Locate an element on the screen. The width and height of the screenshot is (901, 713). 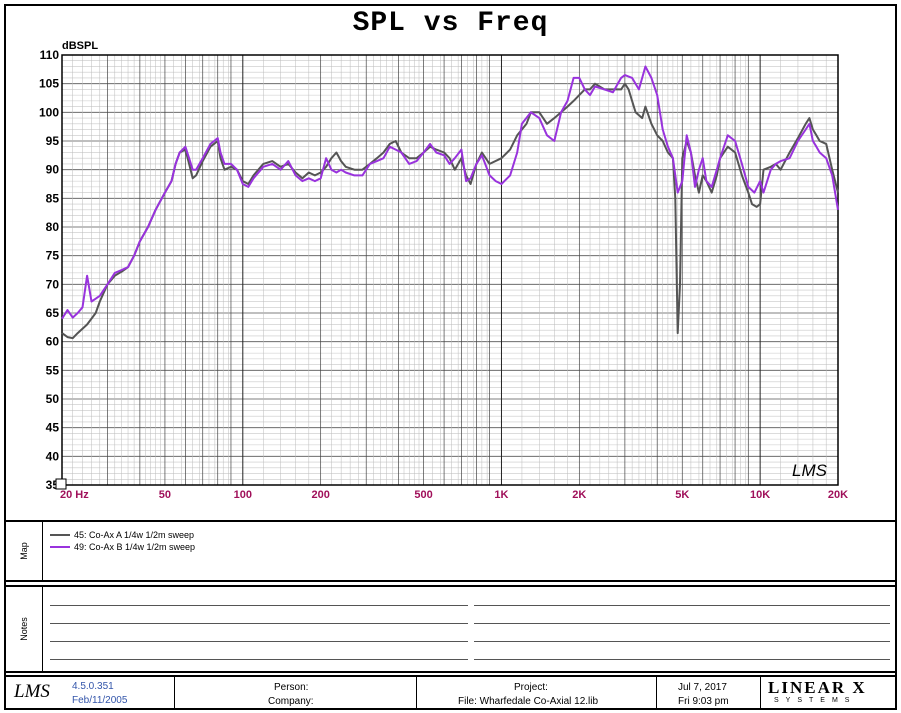
cursor-marker is located at coordinates (61, 484).